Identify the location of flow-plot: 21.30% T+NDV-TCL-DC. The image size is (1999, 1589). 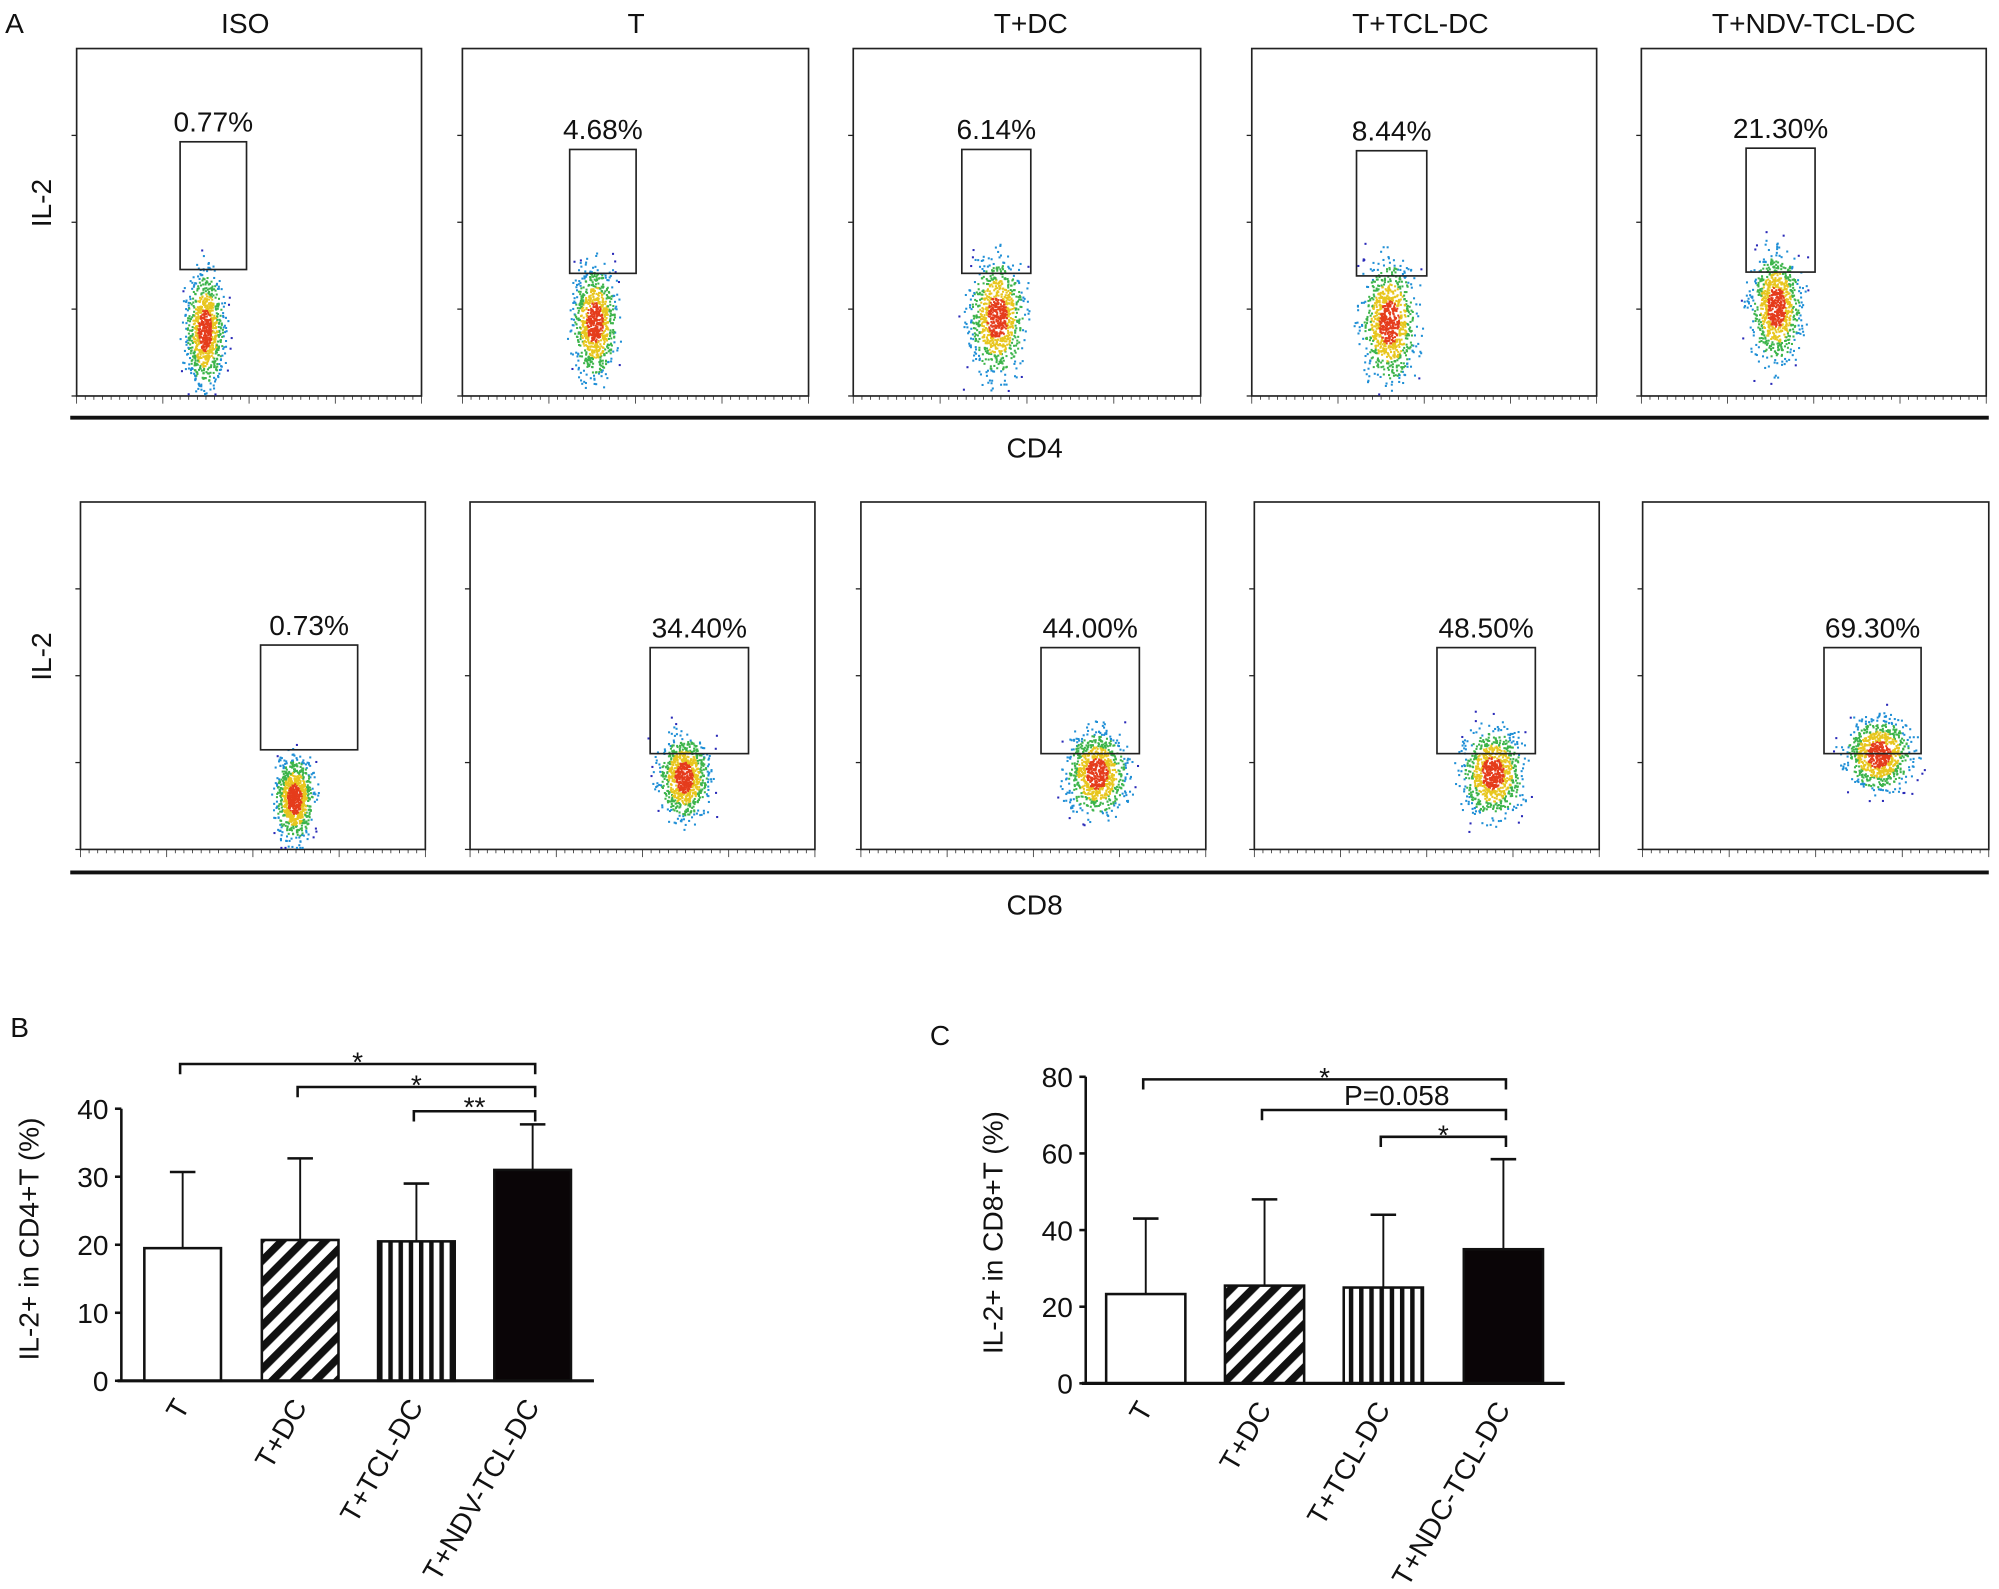
(1812, 206).